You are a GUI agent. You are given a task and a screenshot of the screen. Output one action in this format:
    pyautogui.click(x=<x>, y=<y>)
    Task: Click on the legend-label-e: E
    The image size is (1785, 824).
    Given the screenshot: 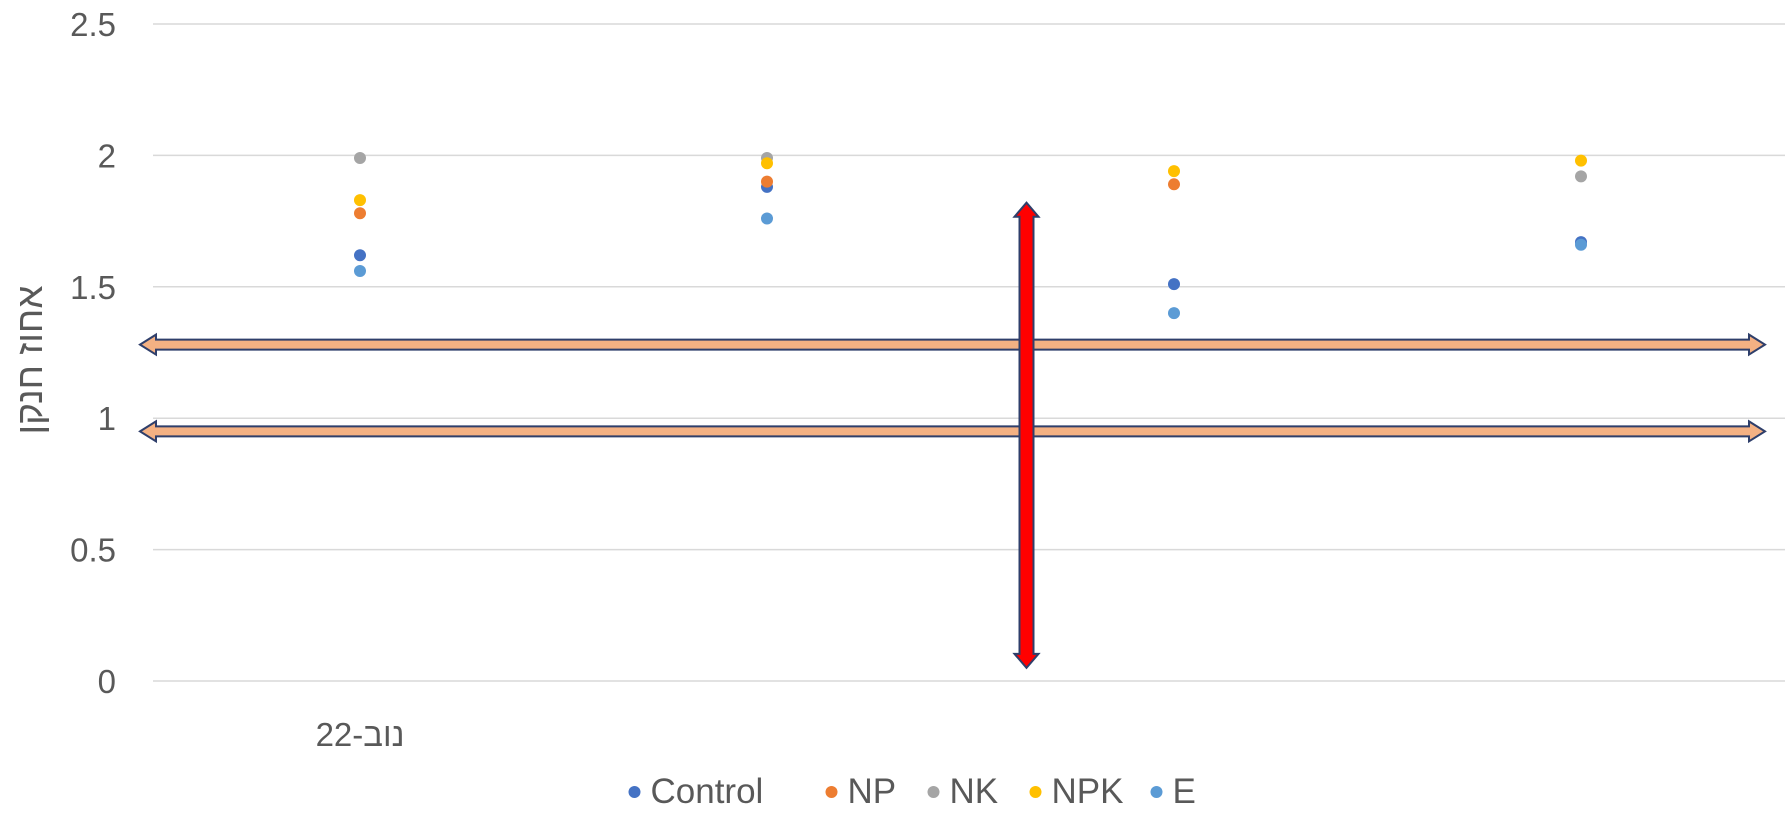 What is the action you would take?
    pyautogui.click(x=1184, y=791)
    